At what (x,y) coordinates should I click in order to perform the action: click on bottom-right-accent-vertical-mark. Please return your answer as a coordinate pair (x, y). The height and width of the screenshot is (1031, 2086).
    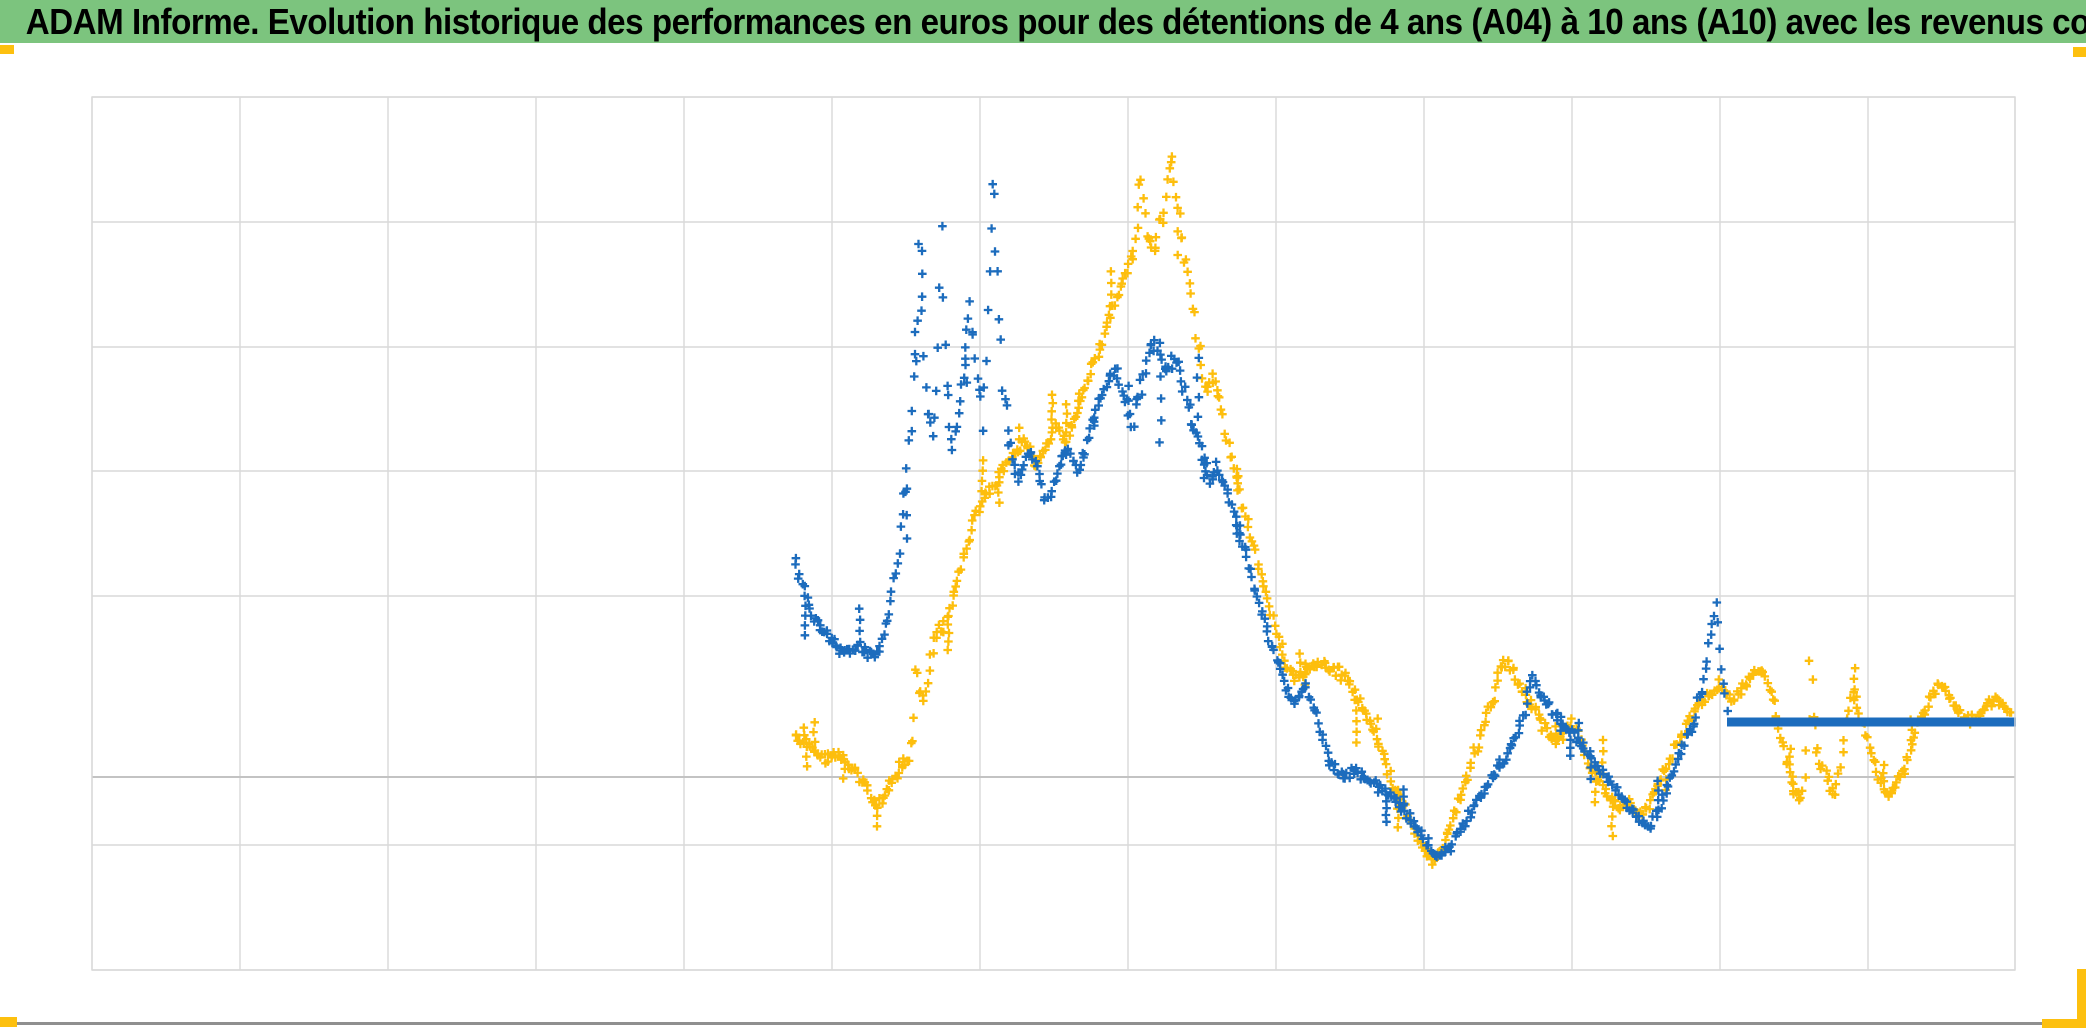
    Looking at the image, I should click on (2081, 998).